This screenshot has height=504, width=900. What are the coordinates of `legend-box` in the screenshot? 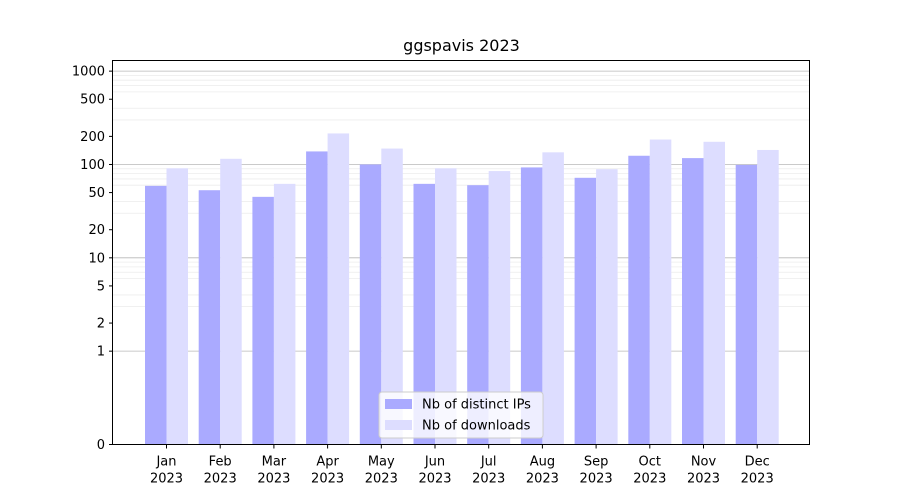 It's located at (461, 415).